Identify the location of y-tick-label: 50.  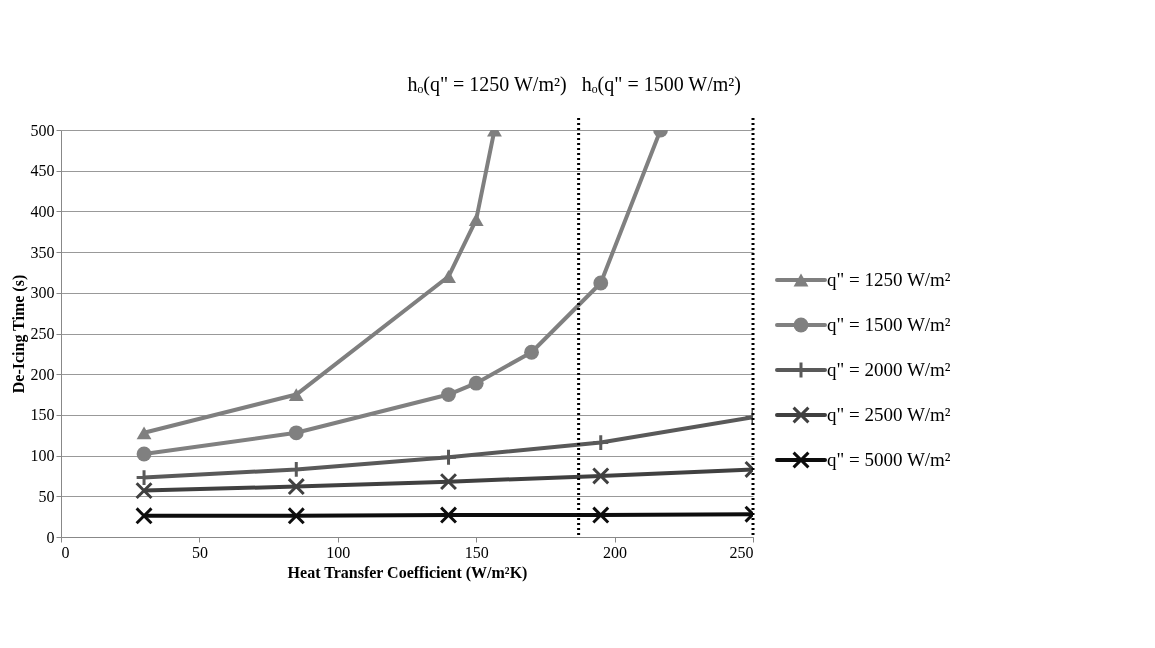
(46, 496).